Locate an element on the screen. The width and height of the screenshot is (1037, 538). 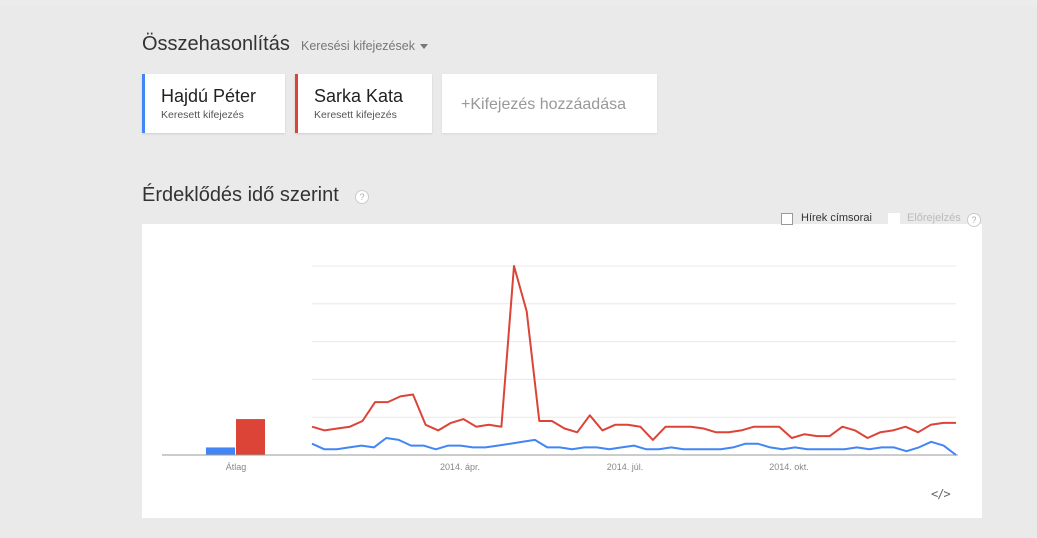
term-name: Hajdú Péter is located at coordinates (209, 96).